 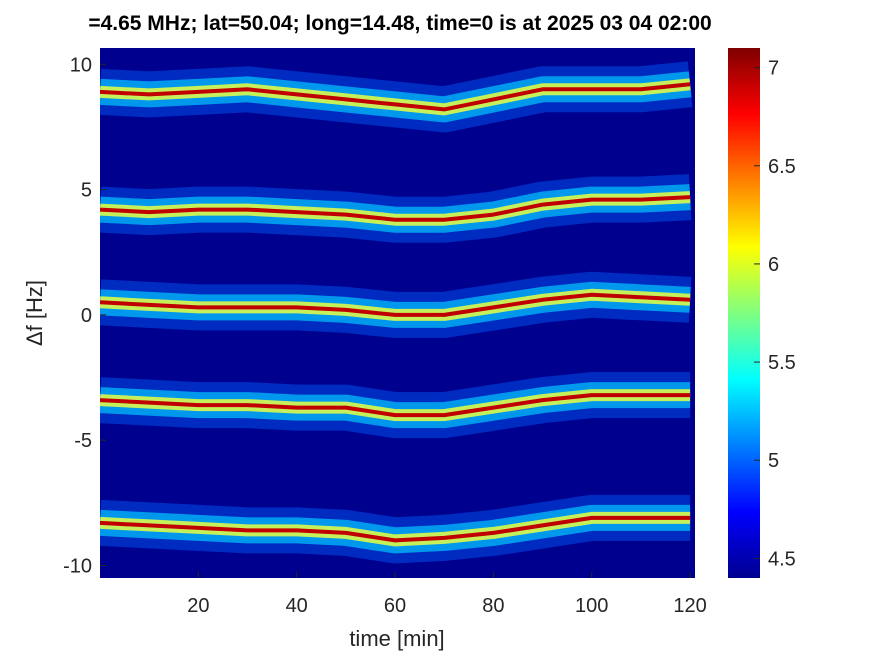 I want to click on y-tick-label: 5, so click(x=86, y=191).